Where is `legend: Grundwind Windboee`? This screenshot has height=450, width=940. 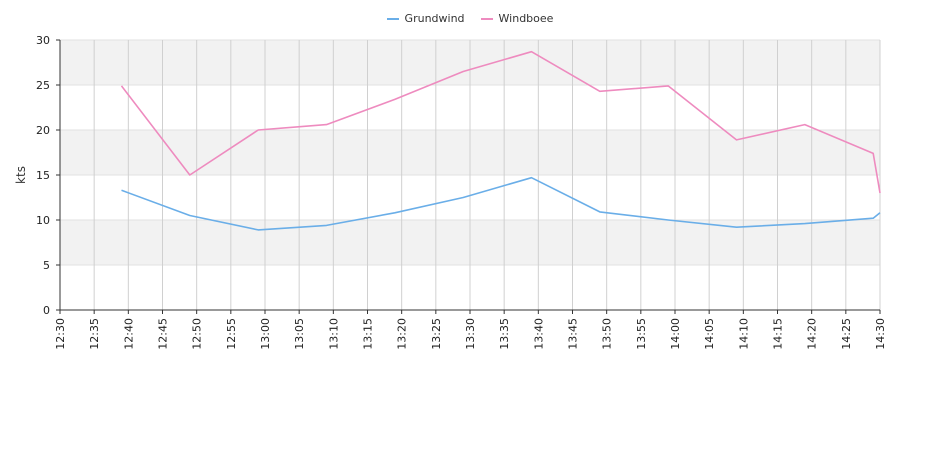 legend: Grundwind Windboee is located at coordinates (470, 18).